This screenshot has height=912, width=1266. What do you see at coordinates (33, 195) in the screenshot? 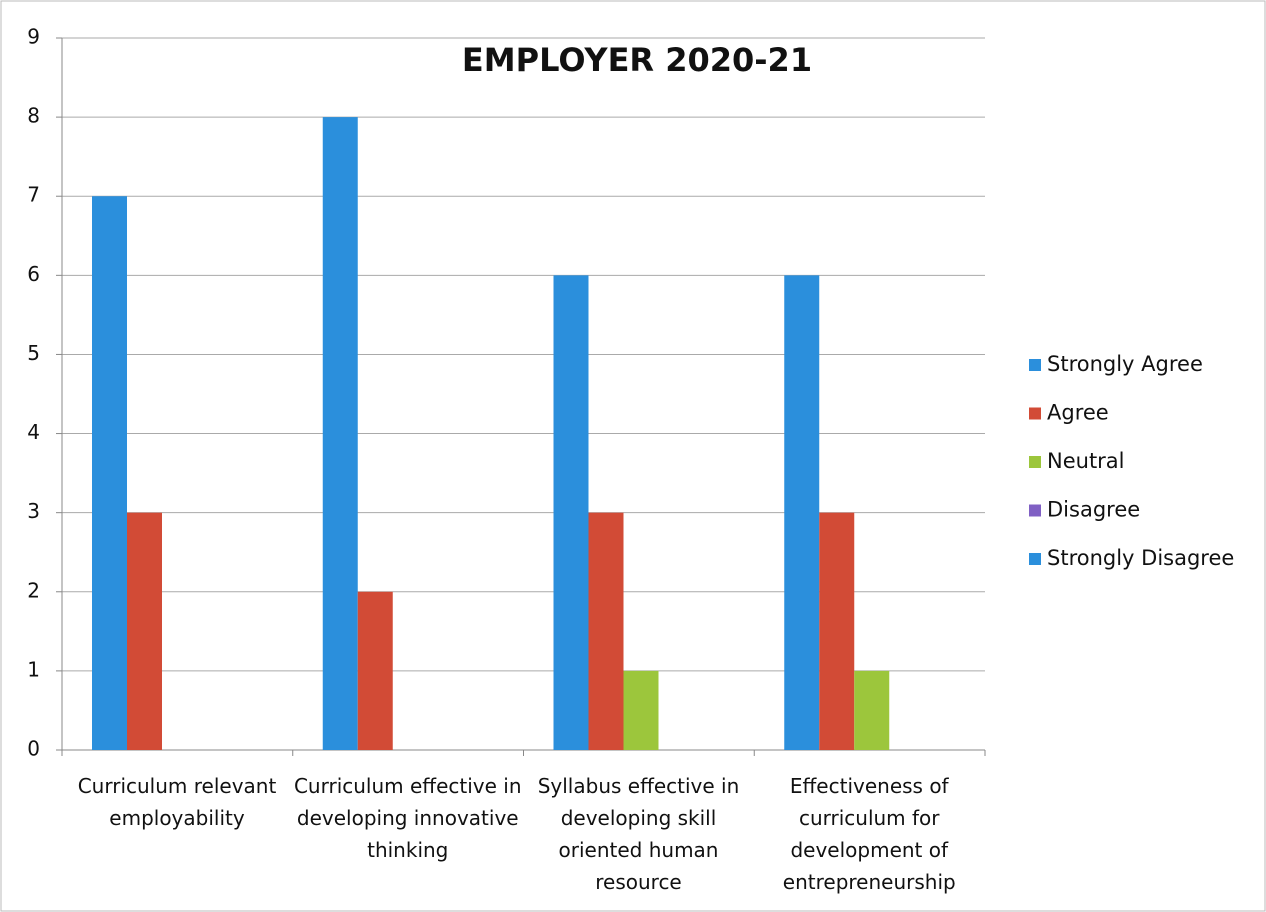
I see `y-tick-label: 7` at bounding box center [33, 195].